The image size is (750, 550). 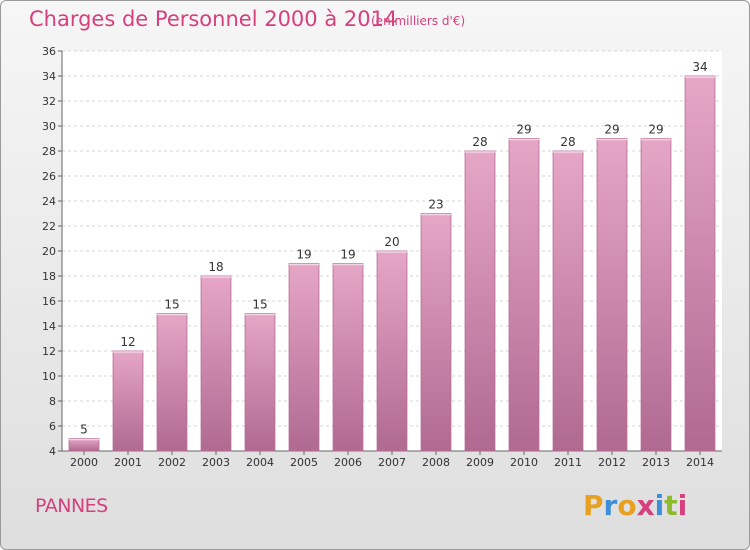 I want to click on bar-2002, so click(x=172, y=382).